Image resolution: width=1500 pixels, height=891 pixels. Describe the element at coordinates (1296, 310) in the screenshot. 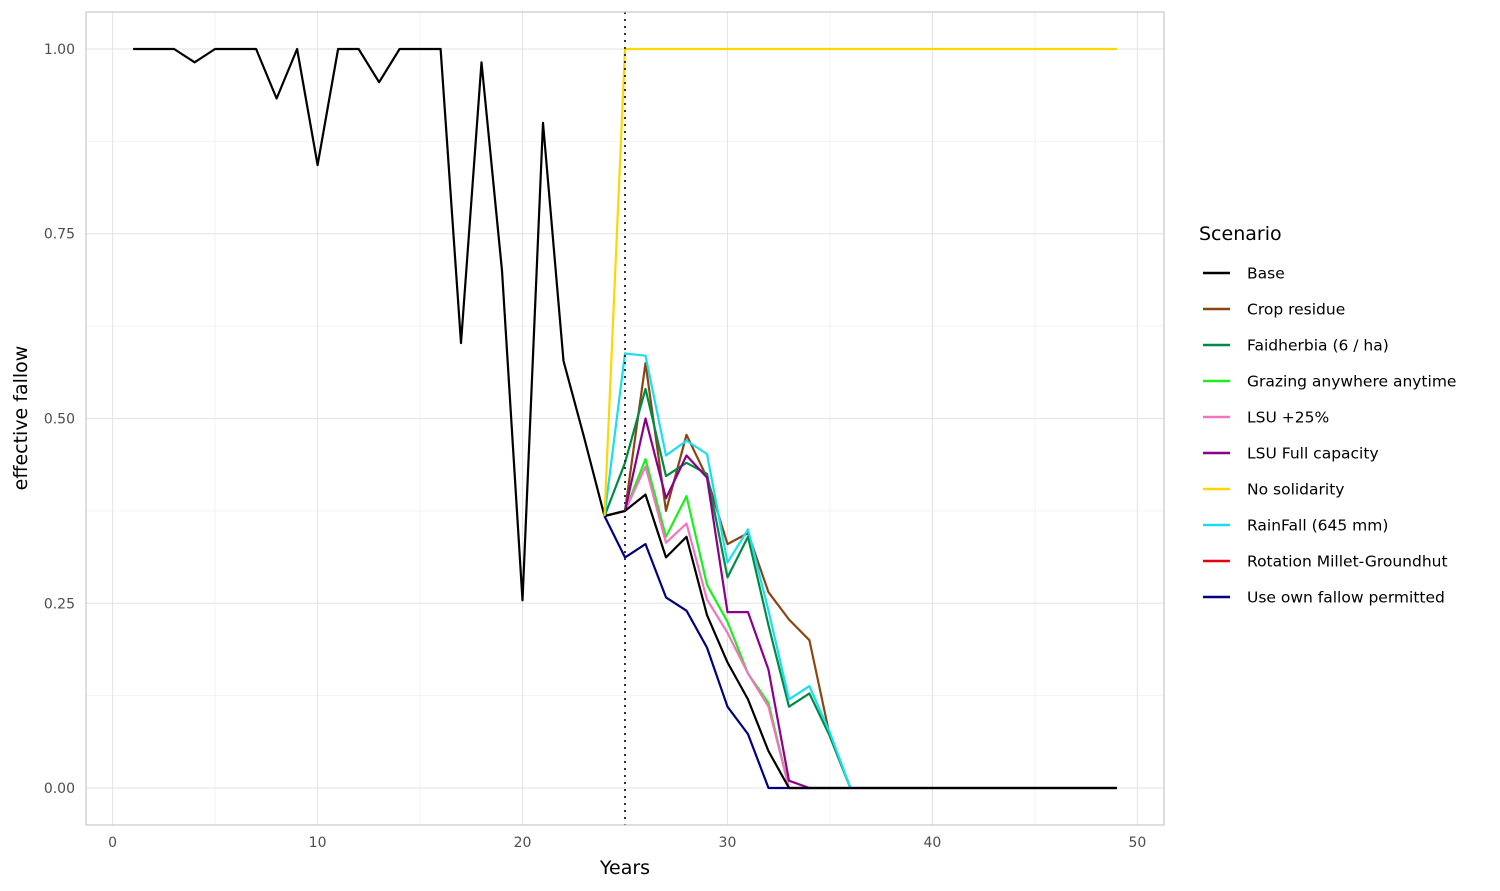

I see `legend-label: Crop residue` at that location.